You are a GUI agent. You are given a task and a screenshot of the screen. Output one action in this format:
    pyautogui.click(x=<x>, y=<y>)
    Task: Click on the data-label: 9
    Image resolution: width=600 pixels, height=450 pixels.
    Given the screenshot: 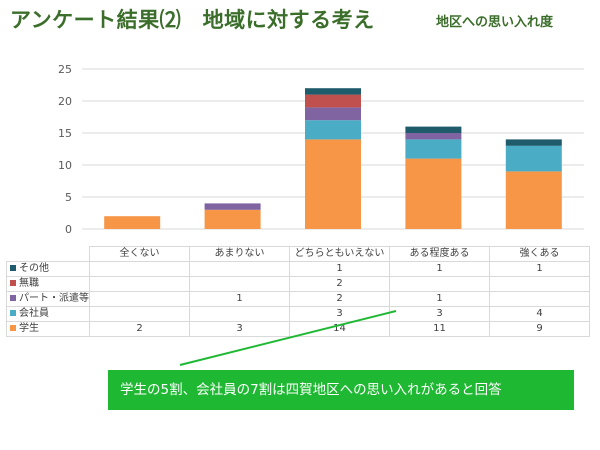 What is the action you would take?
    pyautogui.click(x=539, y=329)
    